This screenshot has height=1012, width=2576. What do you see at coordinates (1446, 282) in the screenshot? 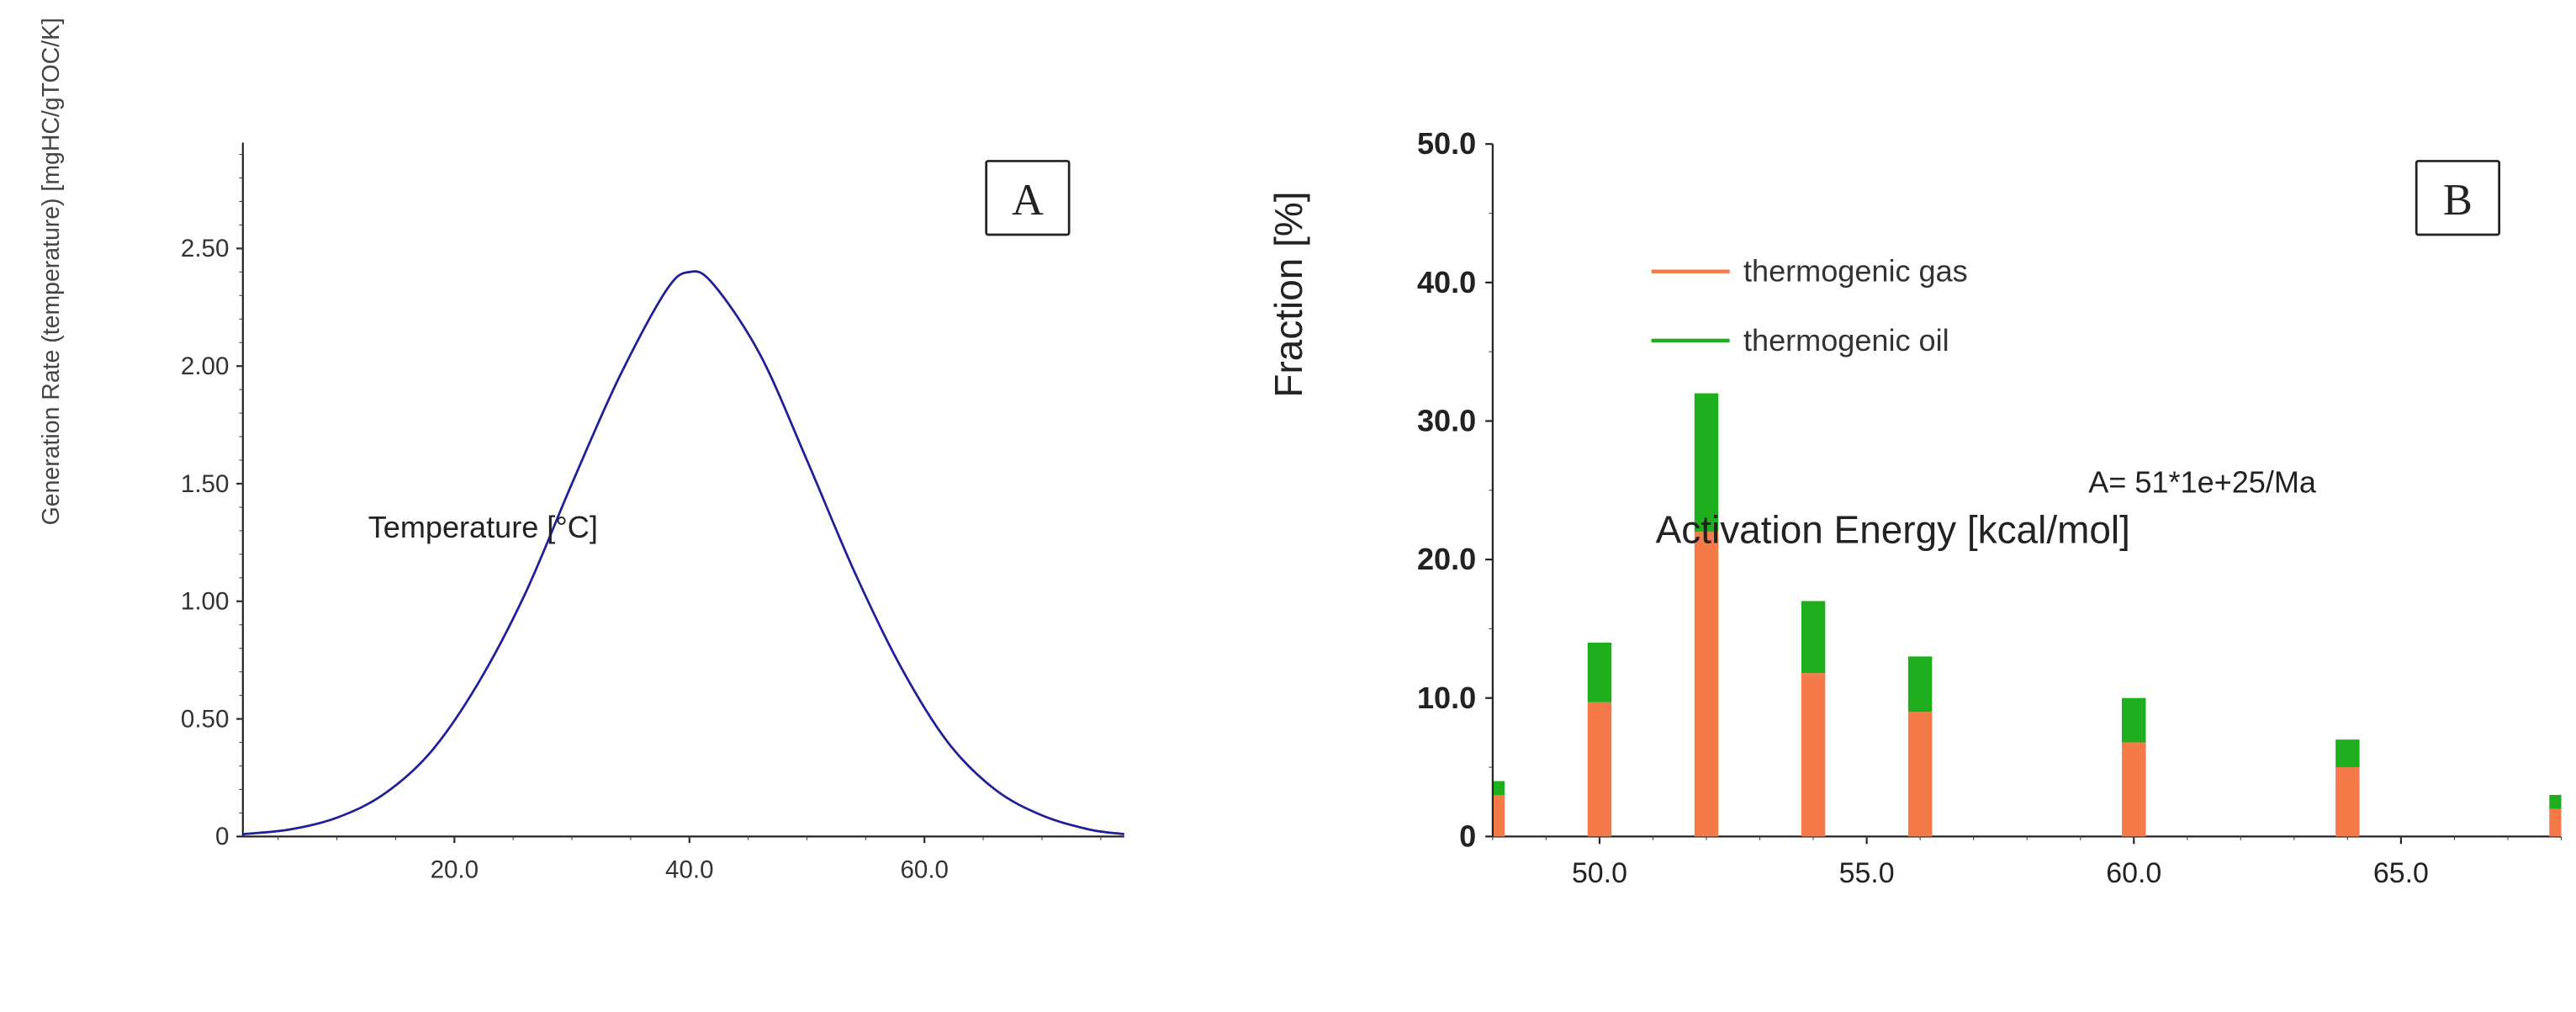
I see `panel-b-y-tick-label: 40.0` at bounding box center [1446, 282].